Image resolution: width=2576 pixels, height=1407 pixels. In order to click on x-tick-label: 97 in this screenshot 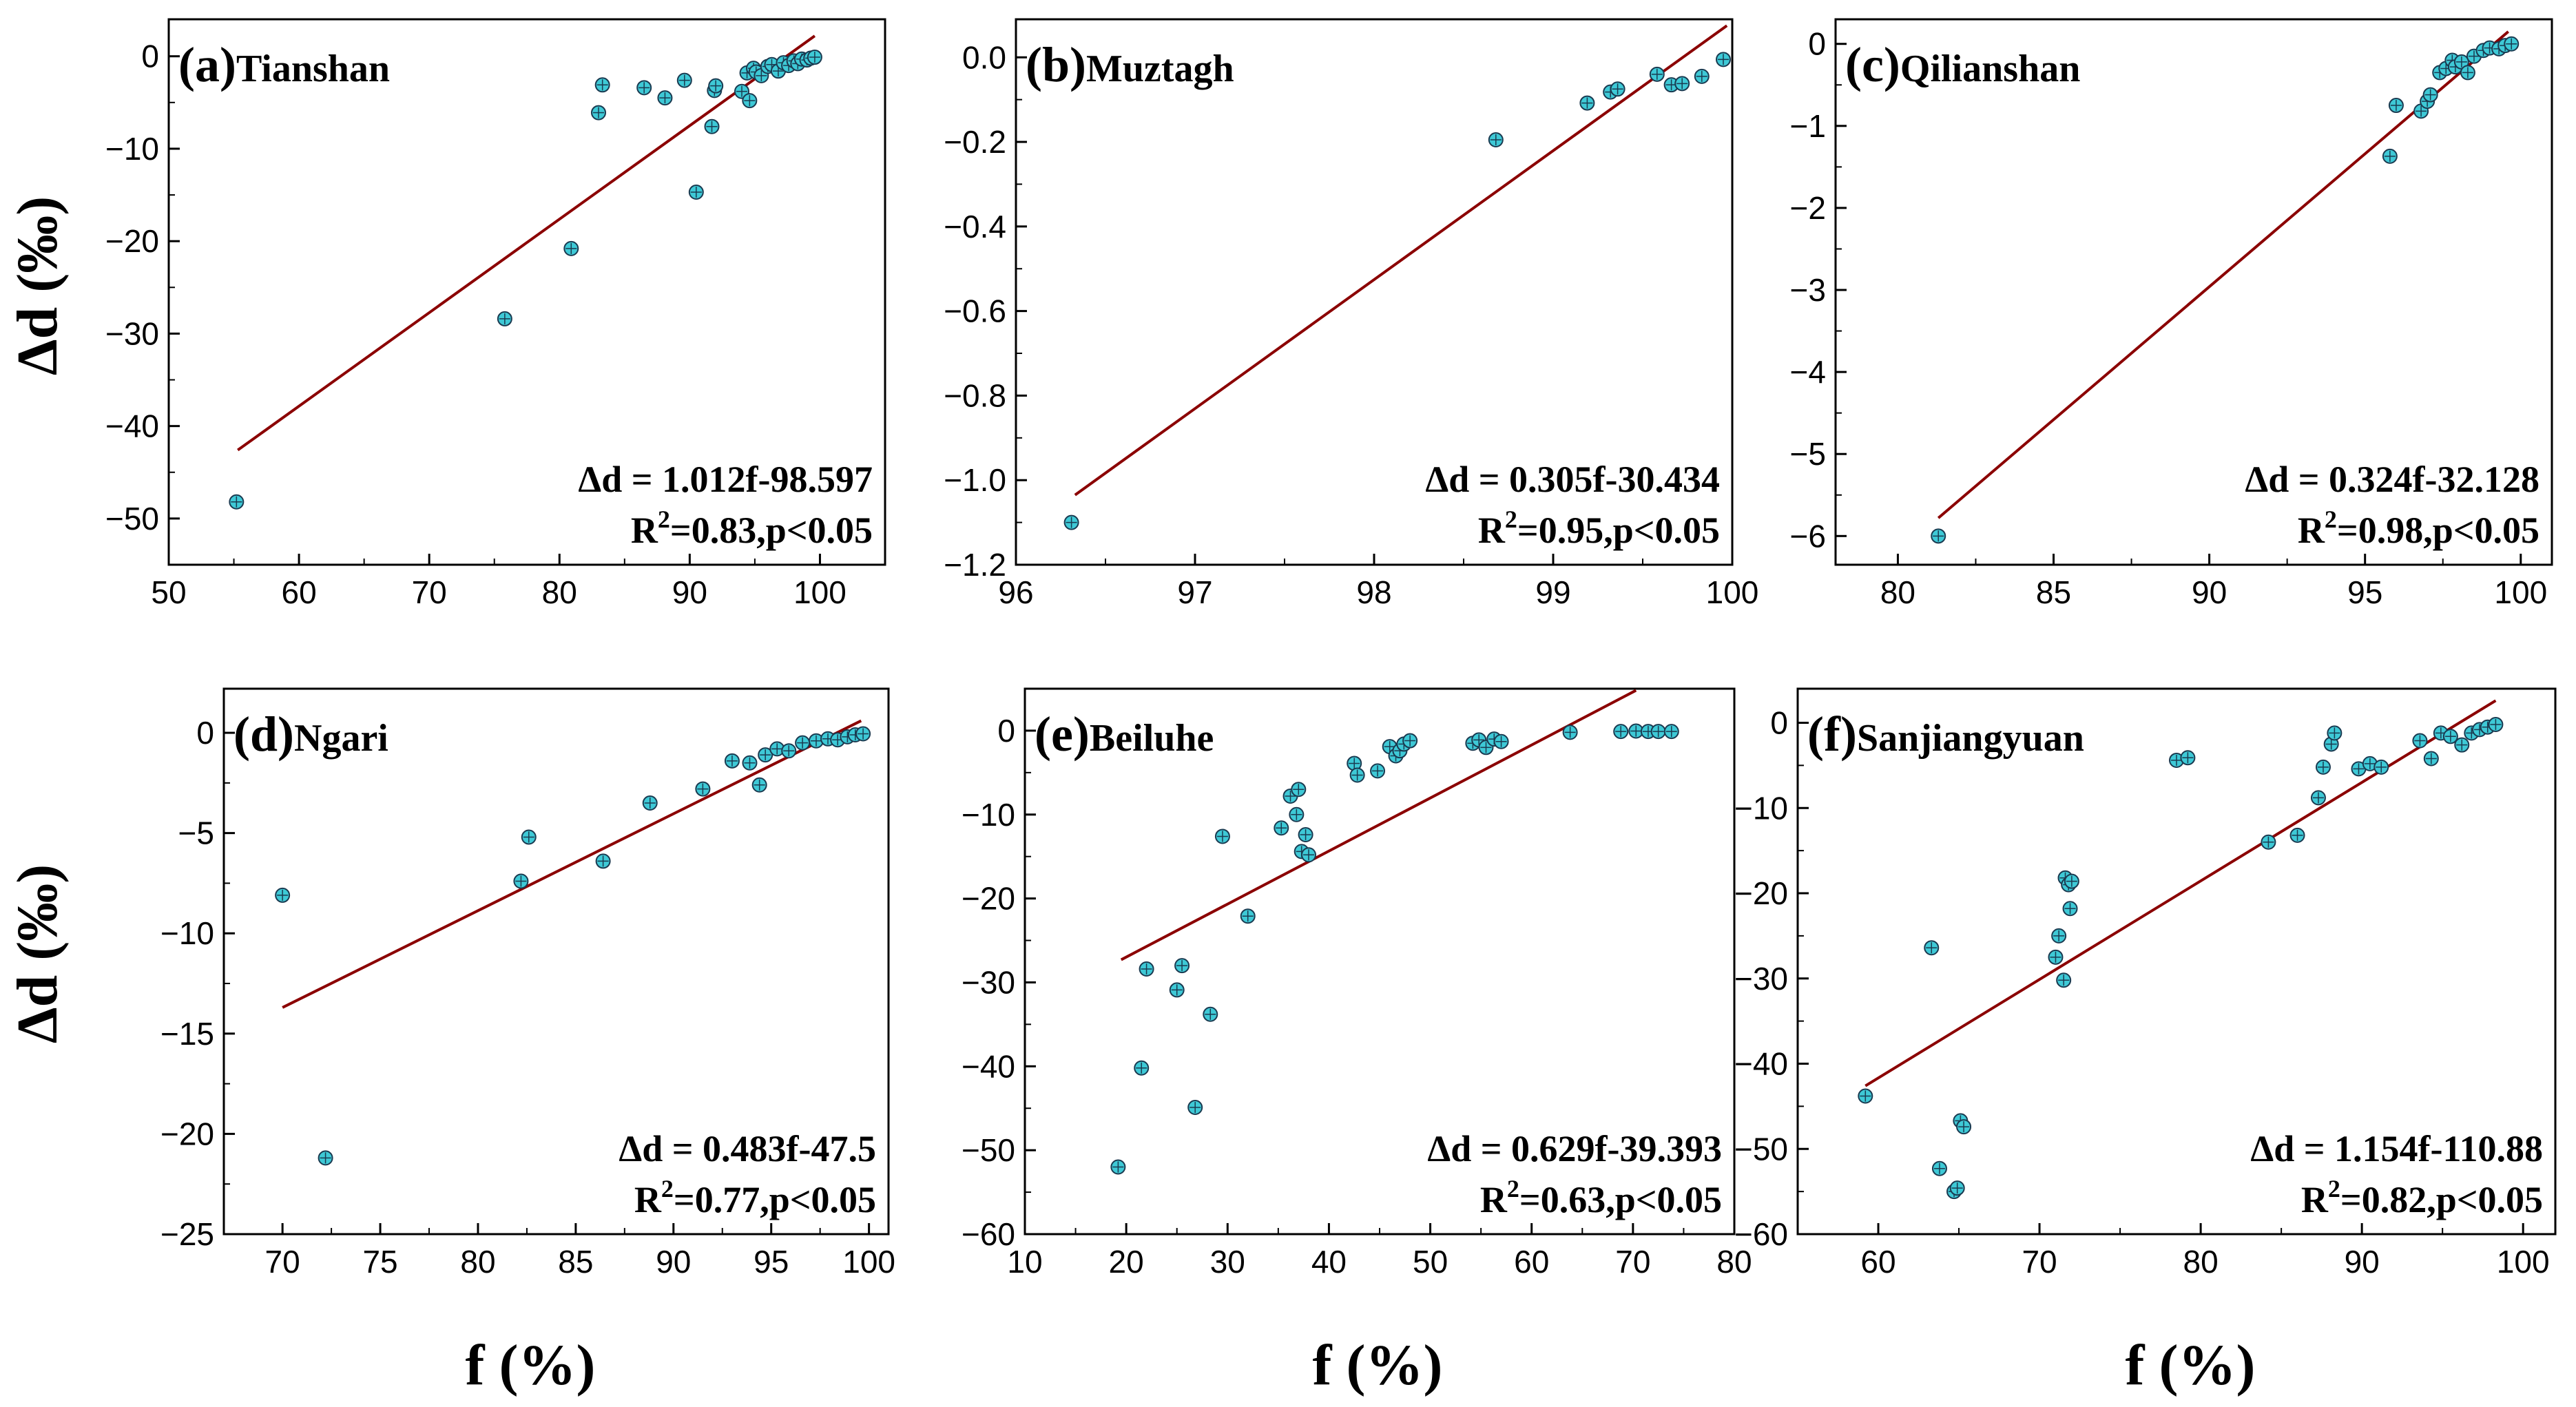, I will do `click(1194, 592)`.